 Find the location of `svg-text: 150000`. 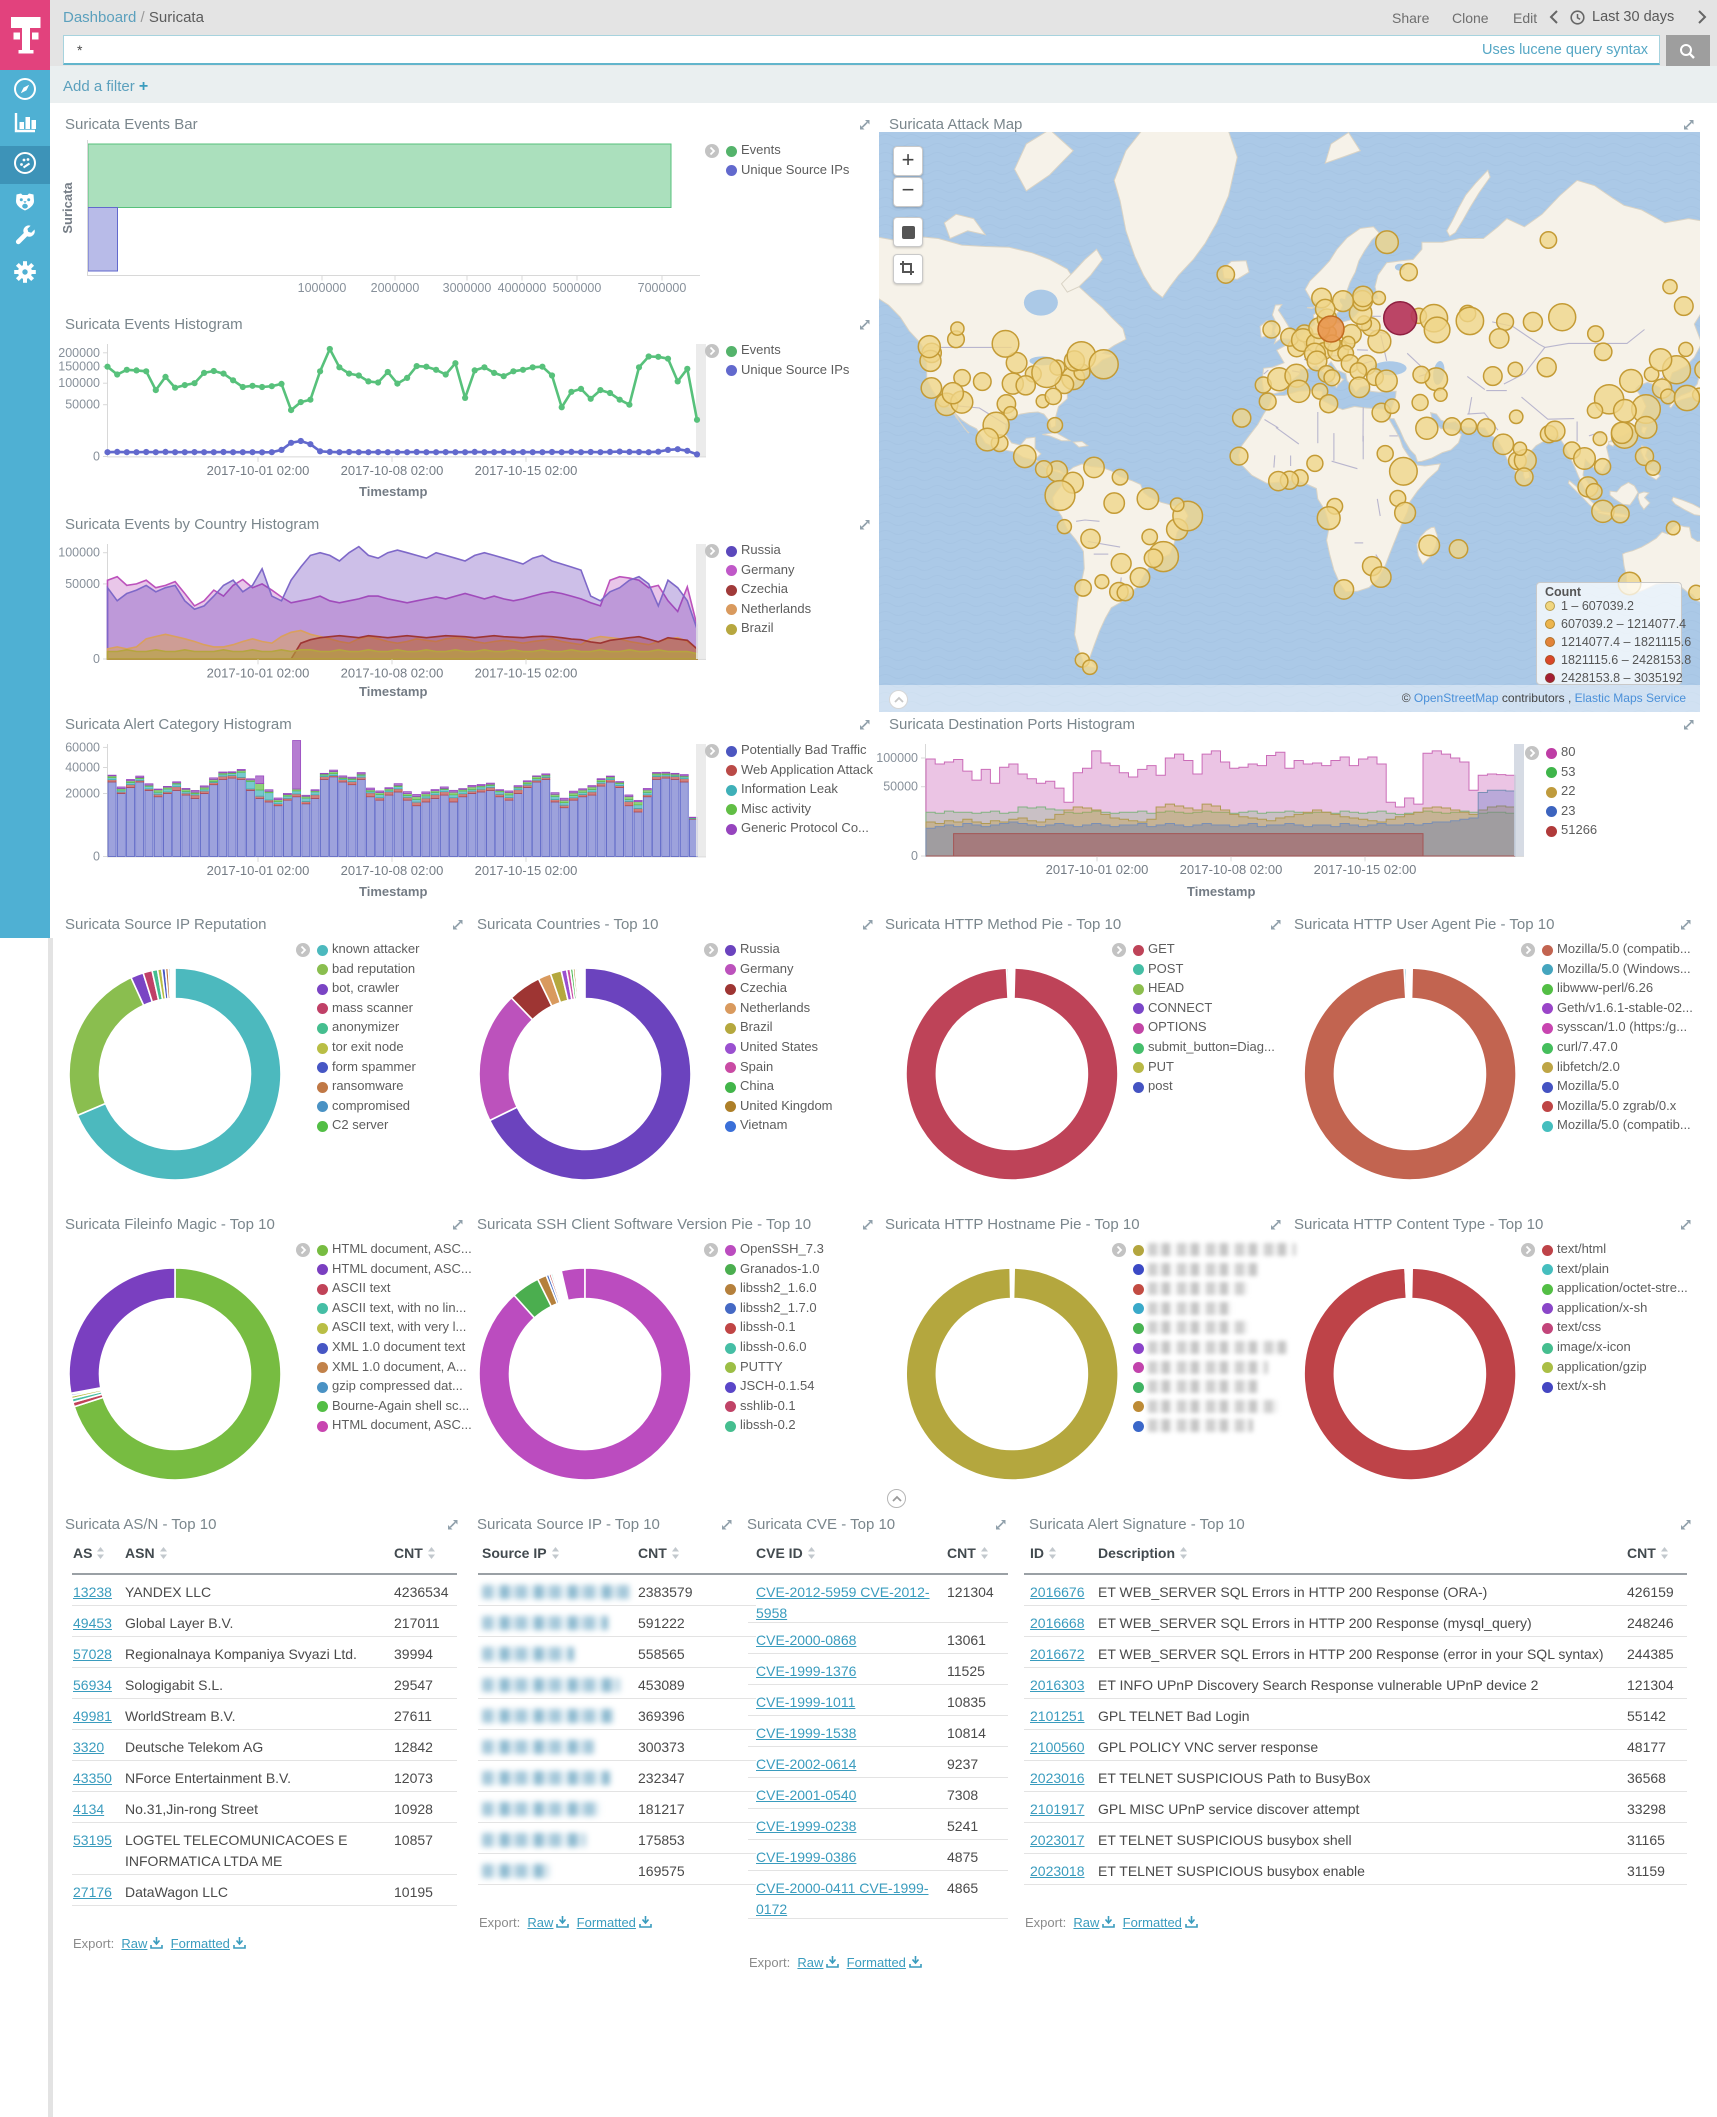

svg-text: 150000 is located at coordinates (79, 367).